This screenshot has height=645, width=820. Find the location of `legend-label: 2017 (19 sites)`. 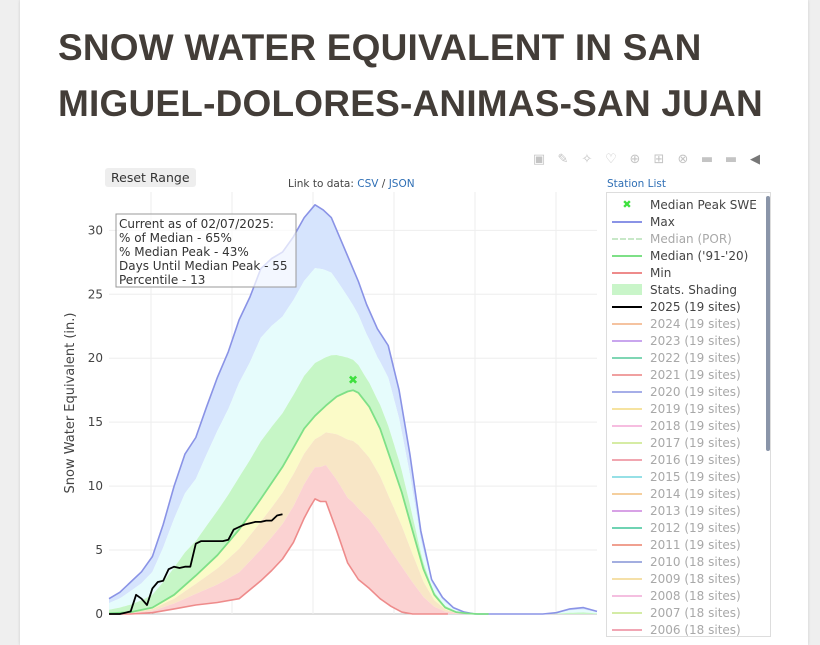

legend-label: 2017 (19 sites) is located at coordinates (695, 442).